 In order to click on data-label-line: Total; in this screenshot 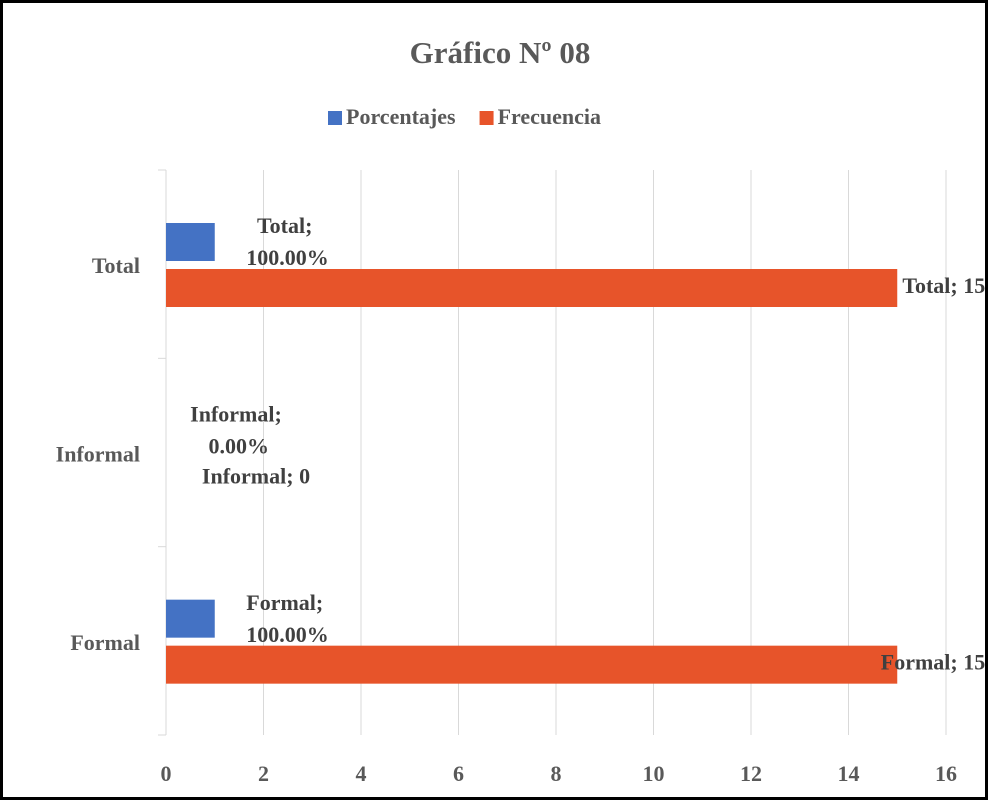, I will do `click(284, 225)`.